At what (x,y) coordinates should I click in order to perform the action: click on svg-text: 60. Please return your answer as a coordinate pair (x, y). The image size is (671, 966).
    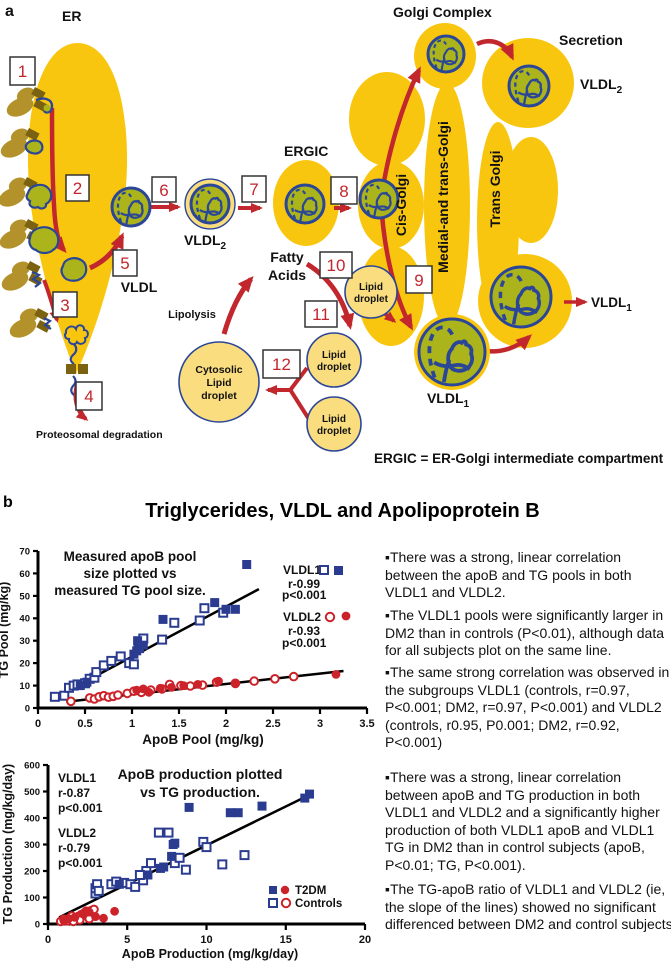
    Looking at the image, I should click on (24, 574).